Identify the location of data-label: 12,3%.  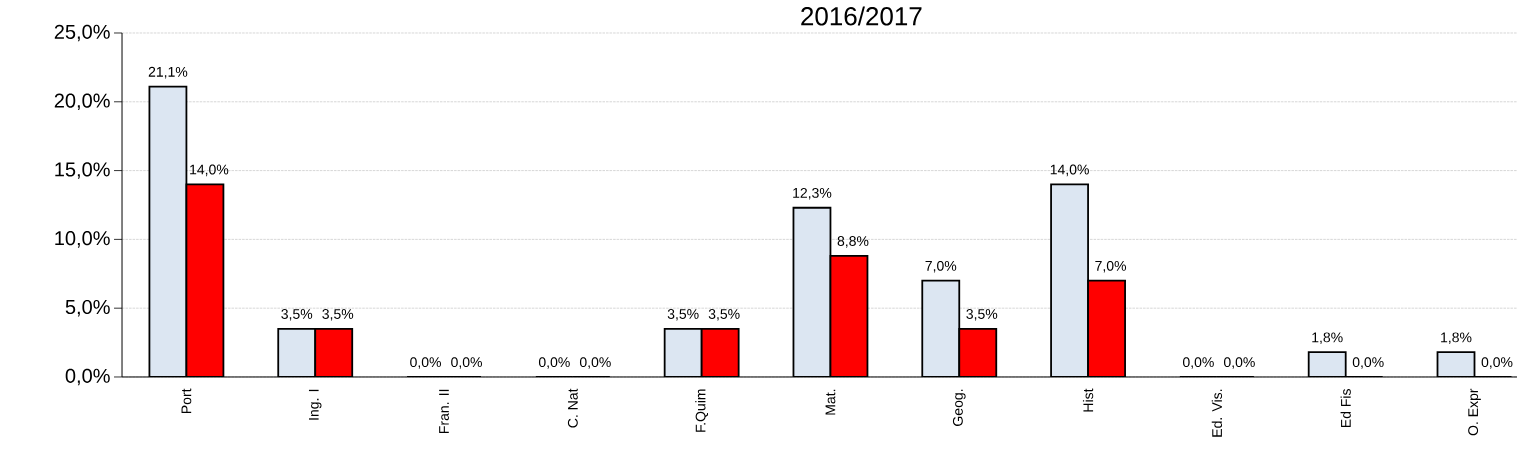
(812, 193).